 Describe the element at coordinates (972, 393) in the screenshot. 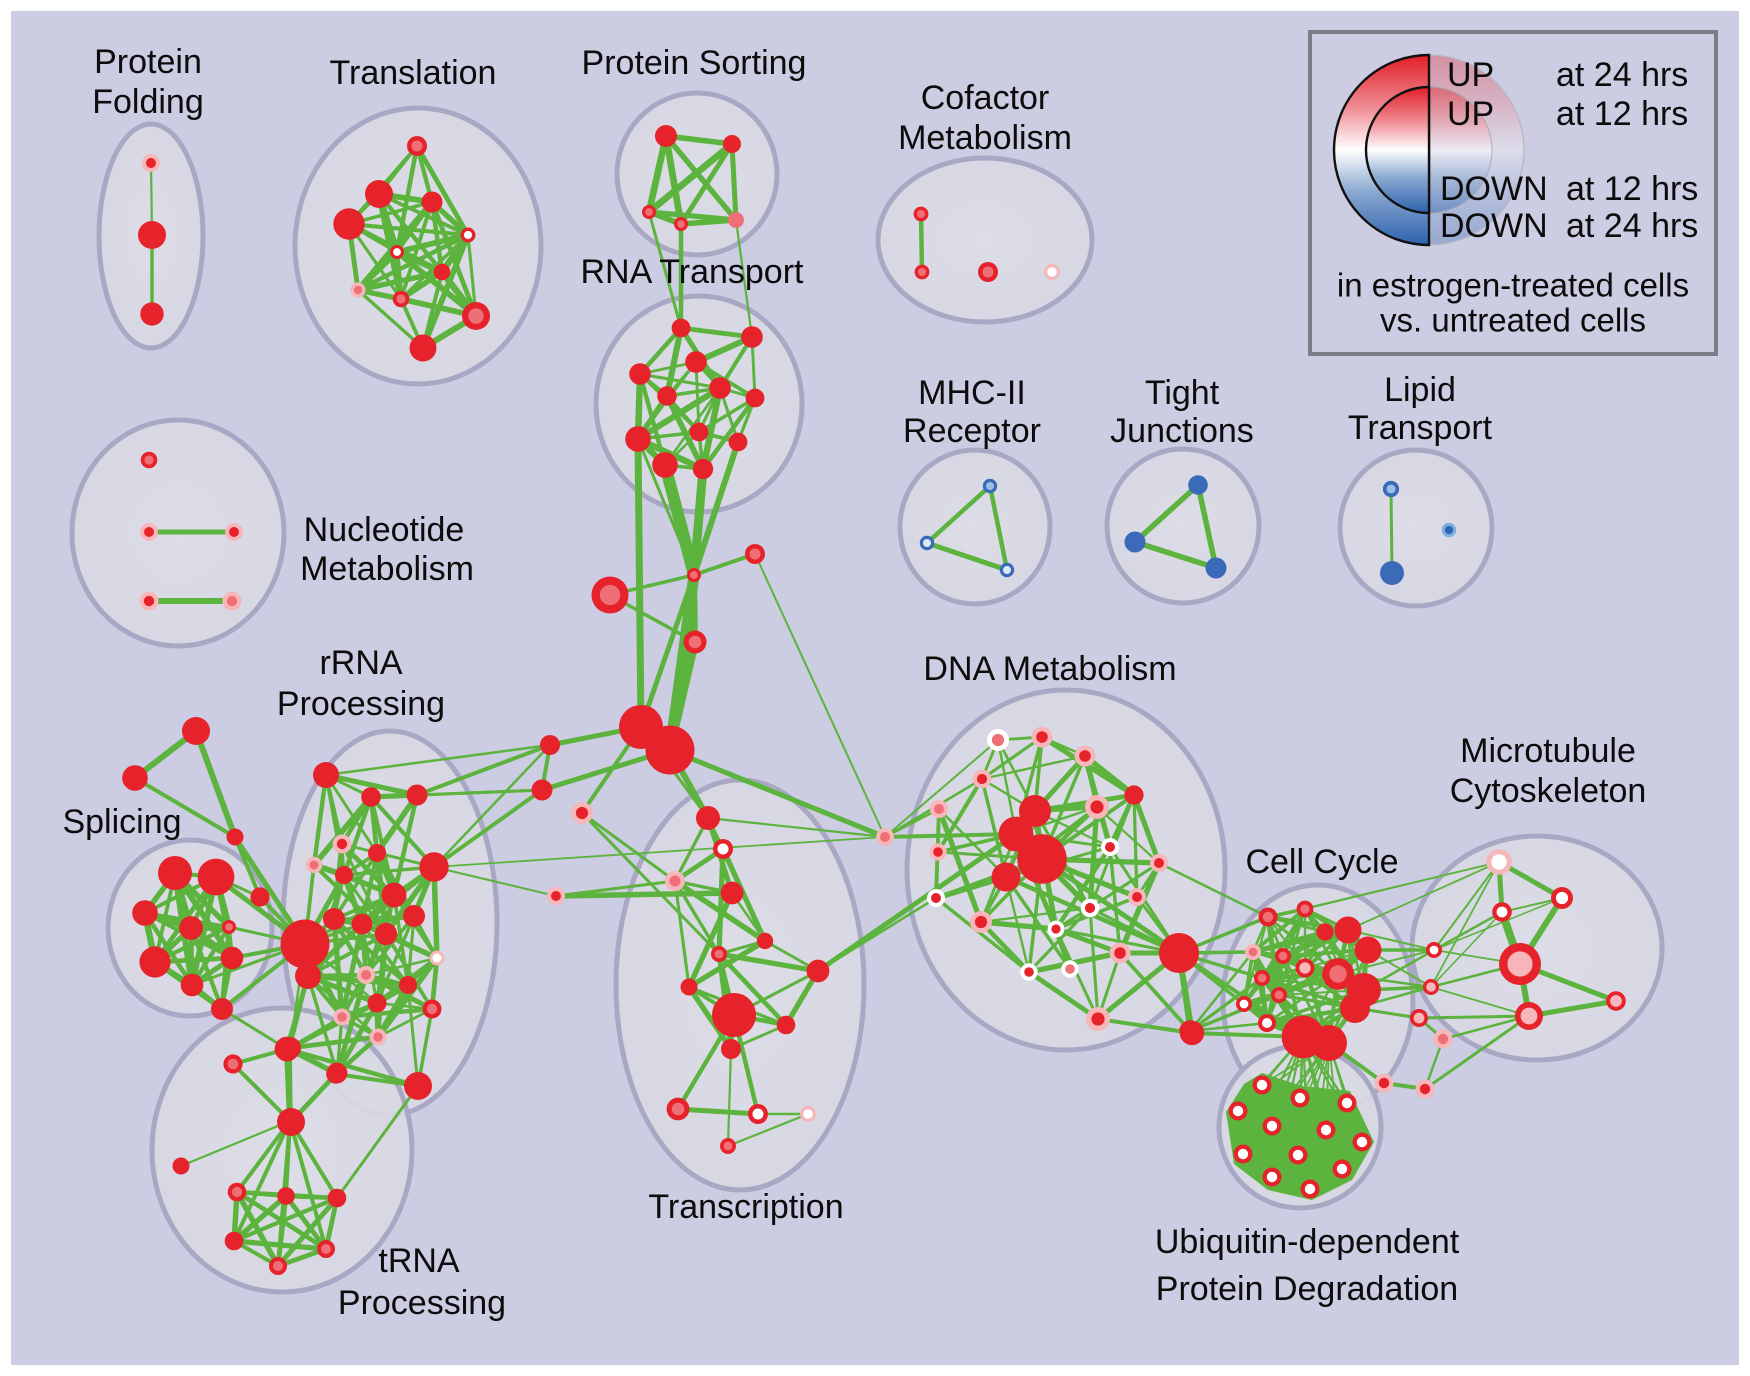

I see `svg-text: MHC-II` at that location.